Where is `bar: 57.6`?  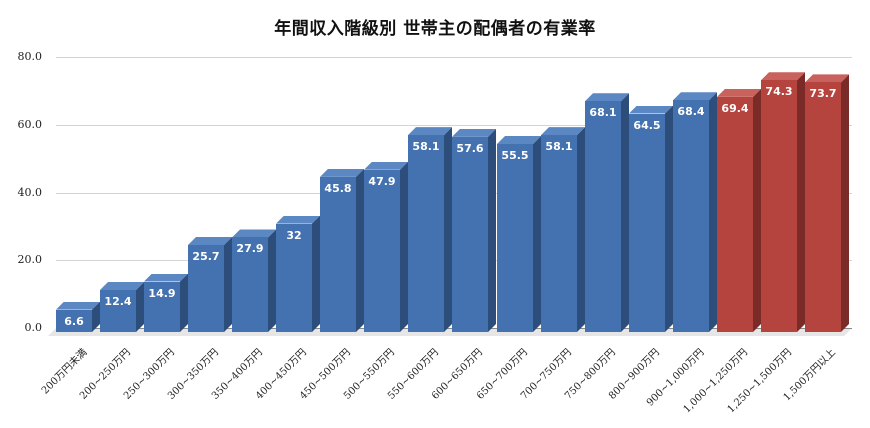 bar: 57.6 is located at coordinates (474, 230).